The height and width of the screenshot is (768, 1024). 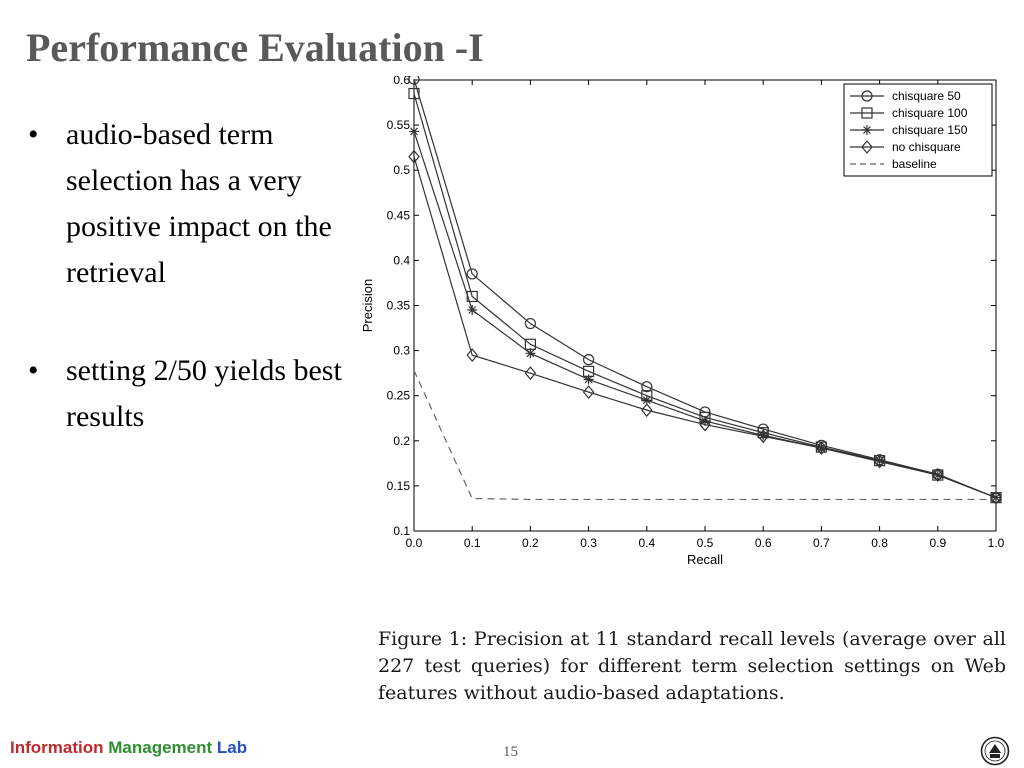 I want to click on lab-word-lab: Lab, so click(x=232, y=747).